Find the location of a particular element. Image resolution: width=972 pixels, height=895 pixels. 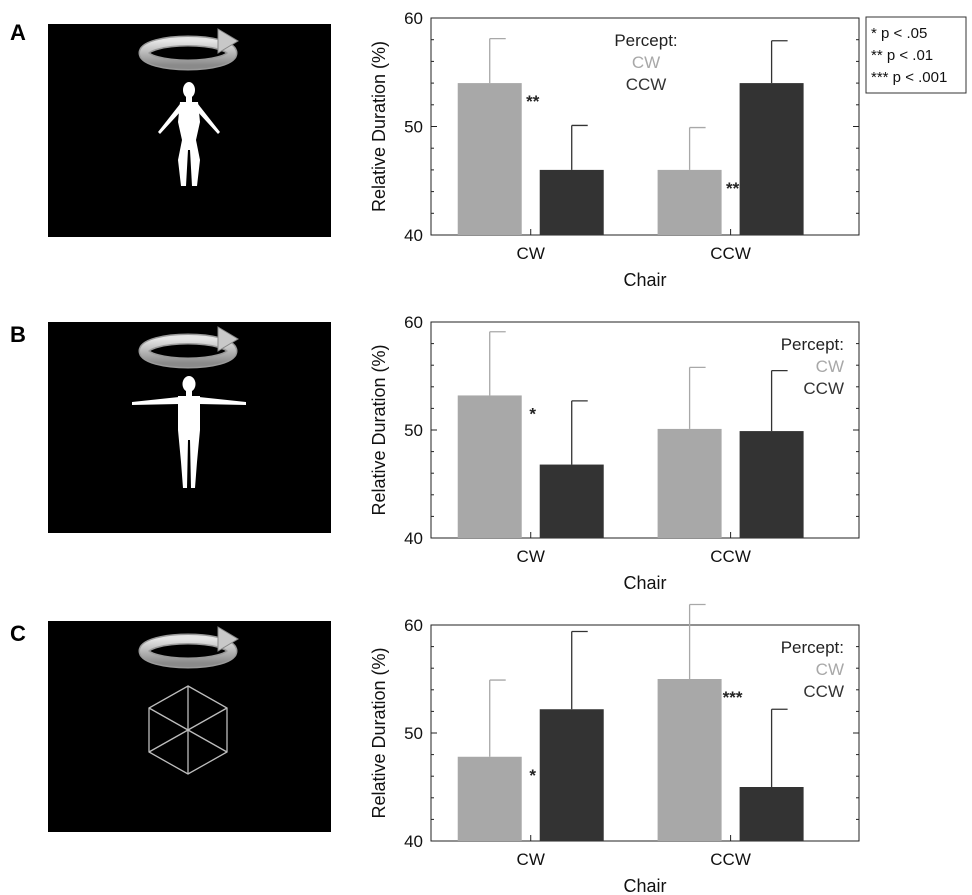

key-line-3: *** p < .001 is located at coordinates (909, 77).